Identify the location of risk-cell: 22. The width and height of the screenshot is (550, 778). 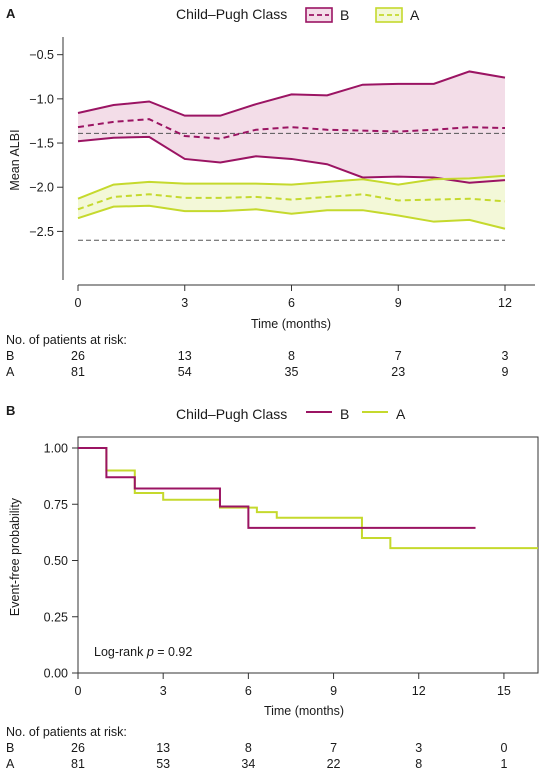
(334, 764).